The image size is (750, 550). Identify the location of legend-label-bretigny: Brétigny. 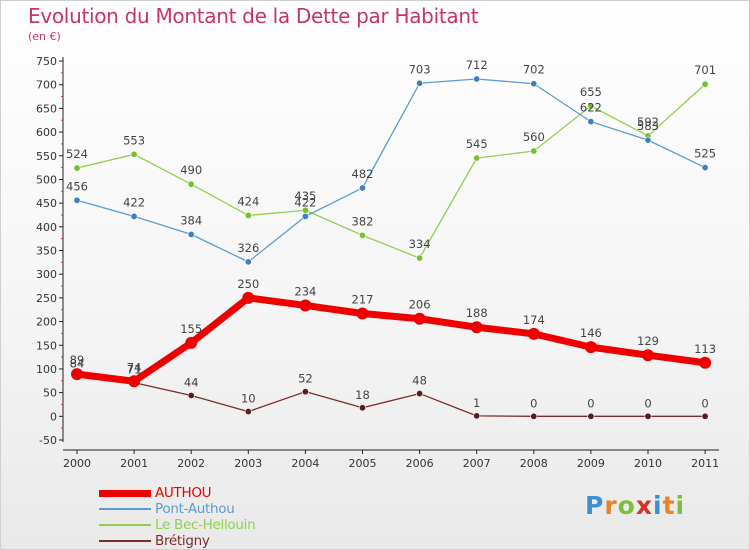
(182, 541).